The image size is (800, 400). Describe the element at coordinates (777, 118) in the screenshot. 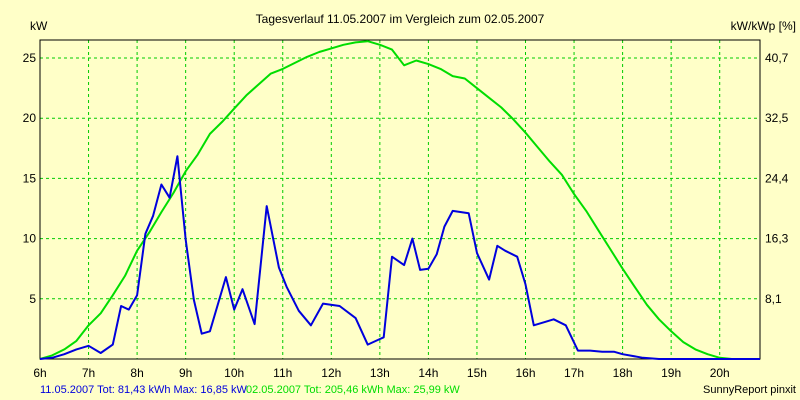

I see `y-right-tick-label: 32,5` at that location.